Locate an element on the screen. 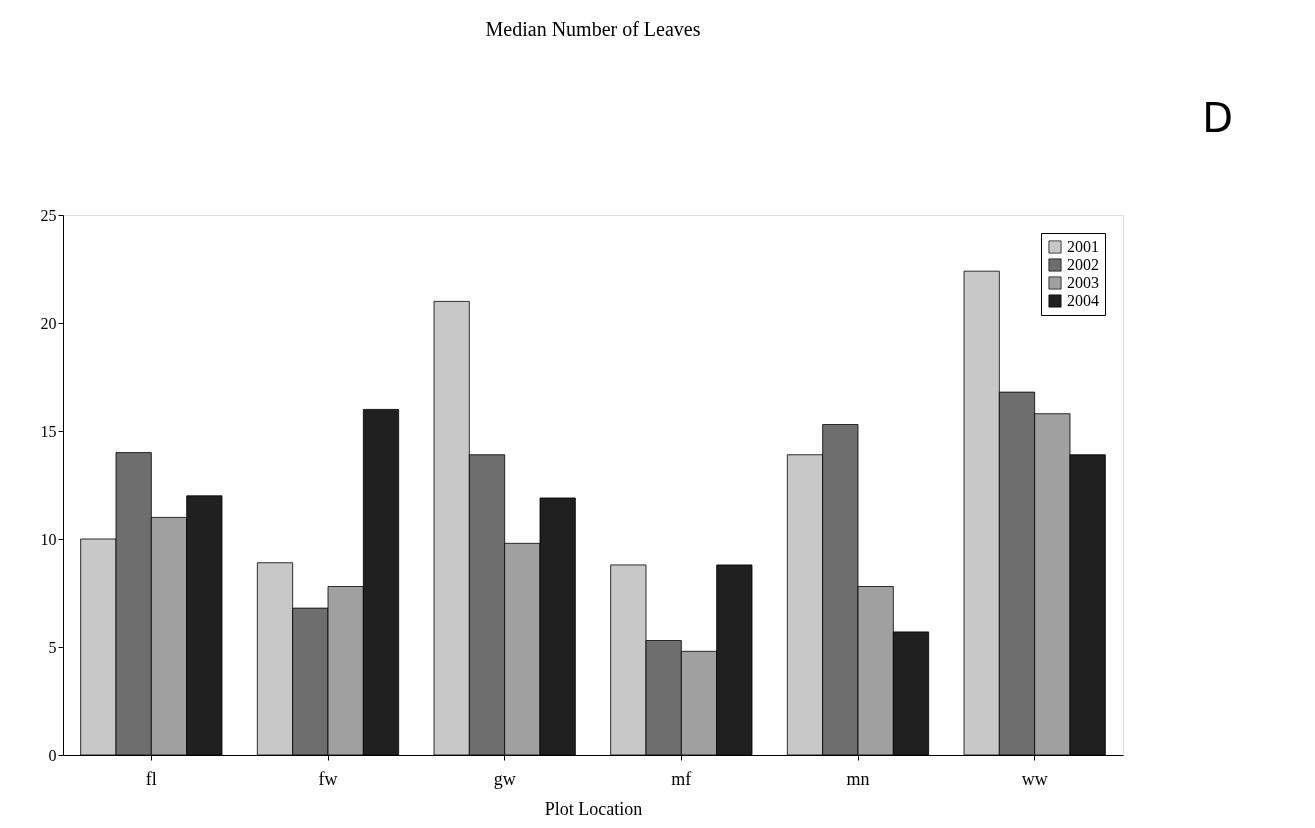 This screenshot has height=828, width=1315. x-tick-label: fw is located at coordinates (328, 778).